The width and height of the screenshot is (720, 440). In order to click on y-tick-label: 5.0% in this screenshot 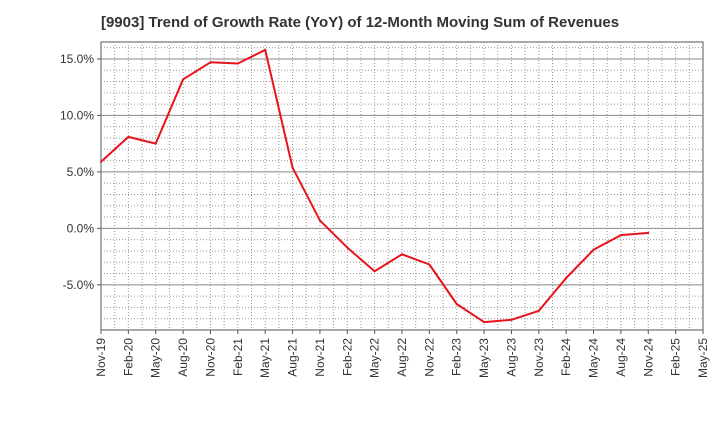, I will do `click(81, 172)`.